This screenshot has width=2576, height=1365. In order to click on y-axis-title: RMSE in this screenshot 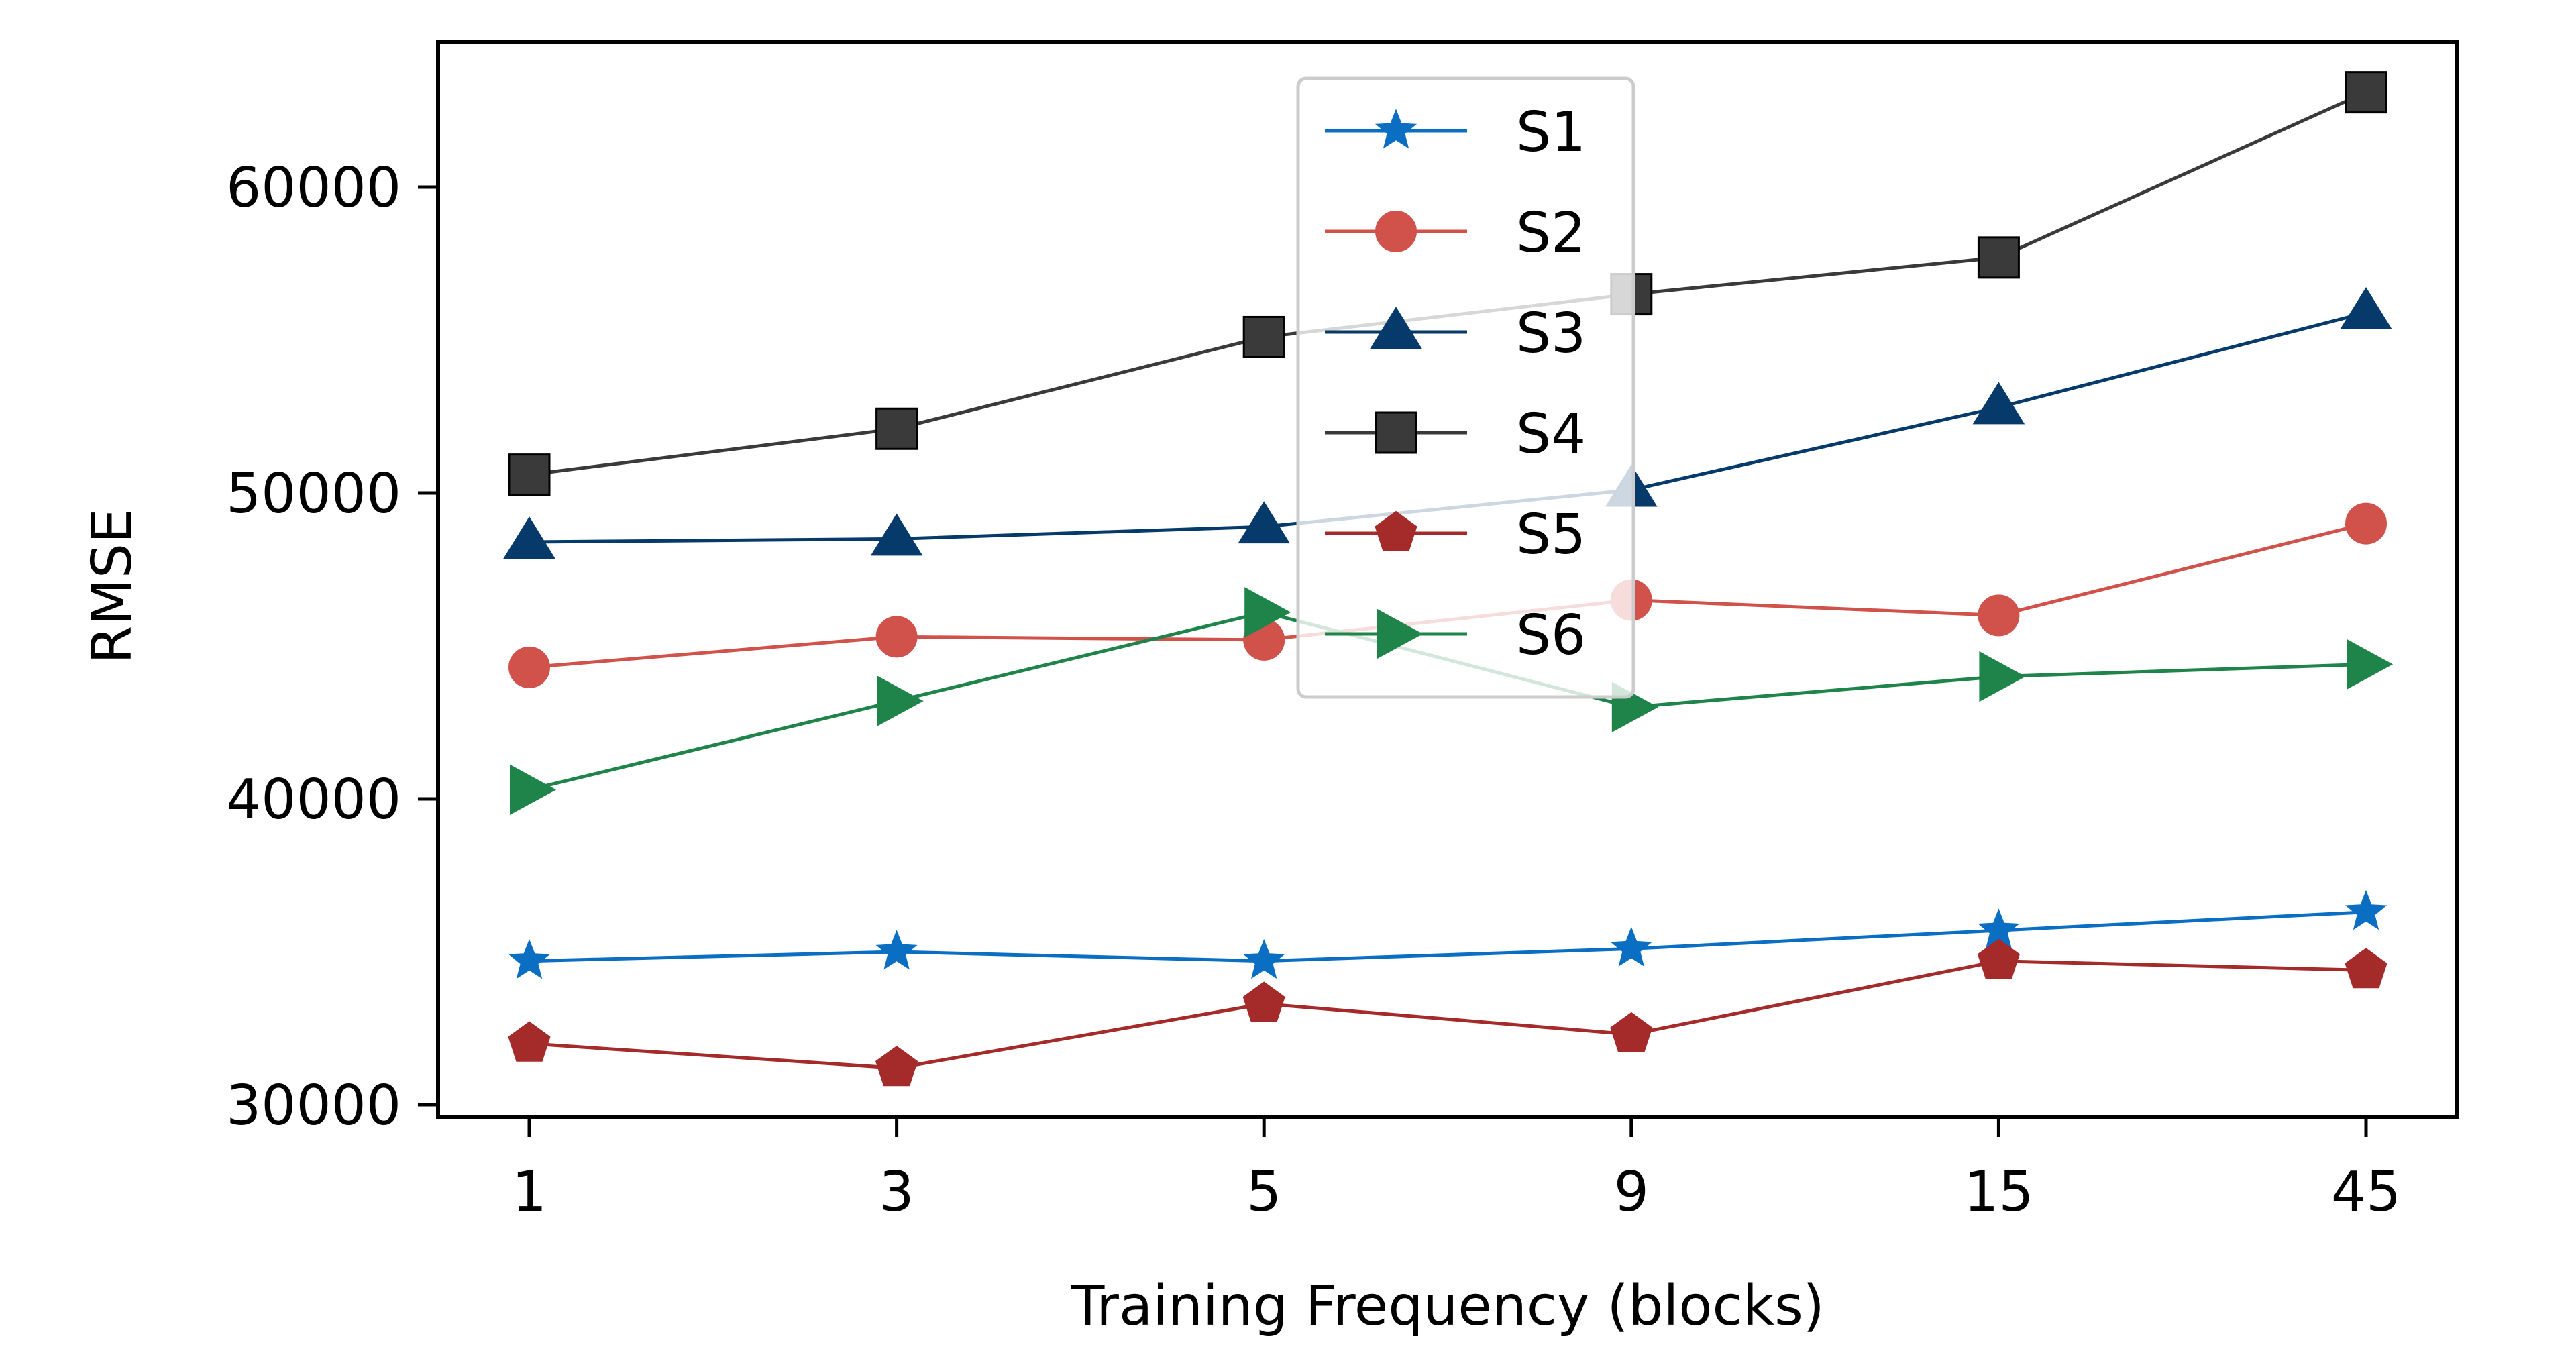, I will do `click(112, 586)`.